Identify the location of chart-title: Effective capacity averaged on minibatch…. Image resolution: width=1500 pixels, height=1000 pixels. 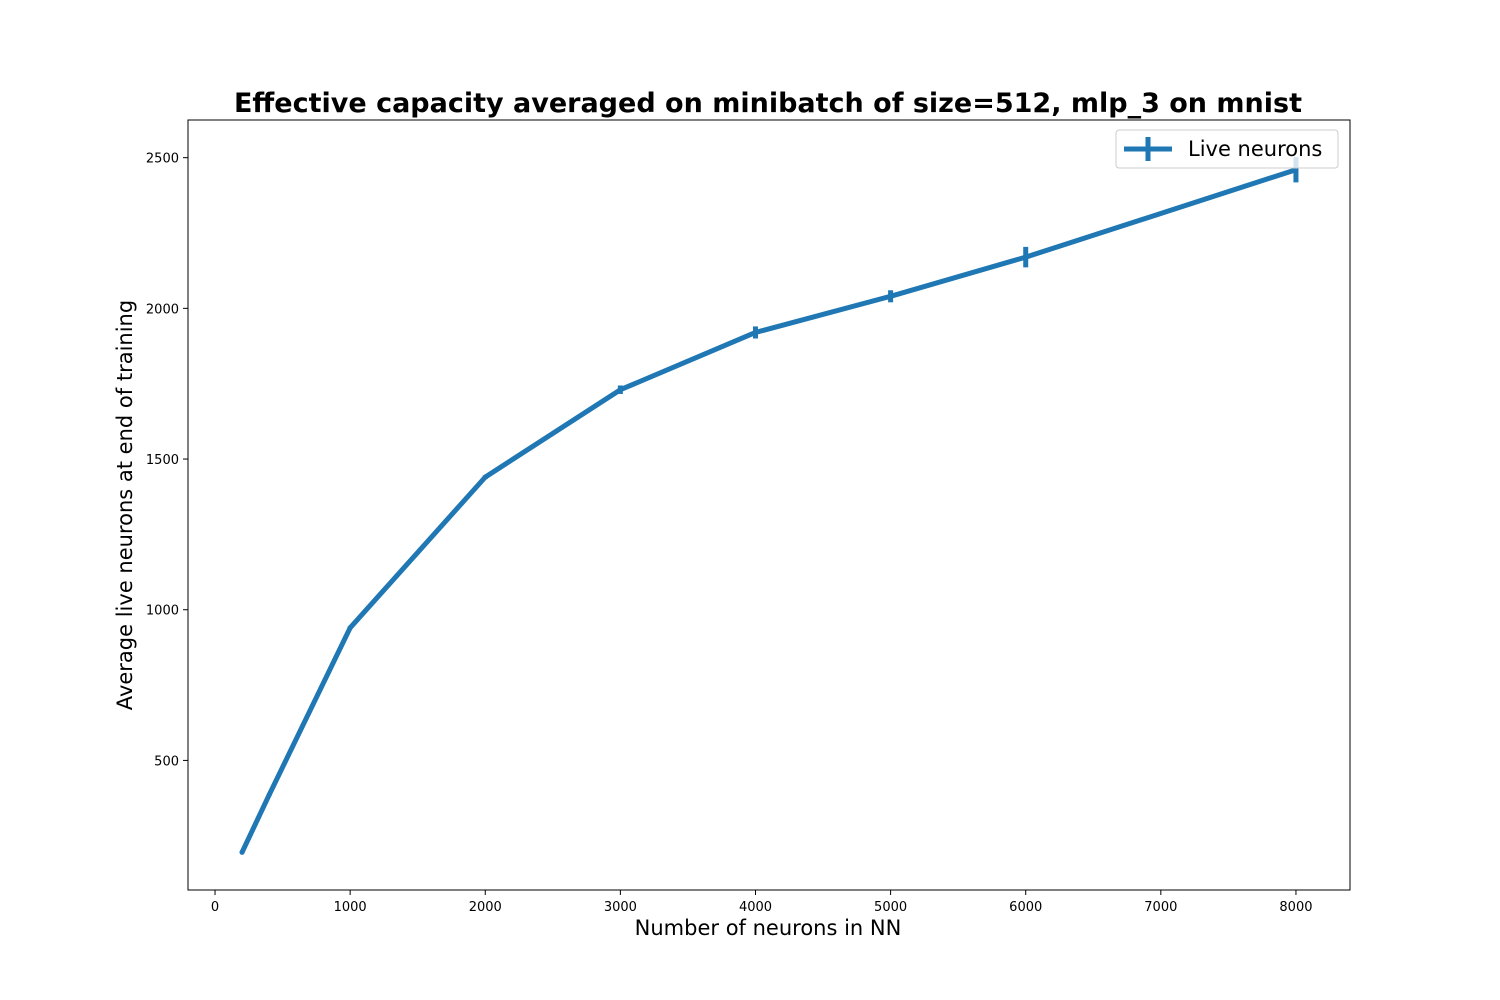
(768, 103).